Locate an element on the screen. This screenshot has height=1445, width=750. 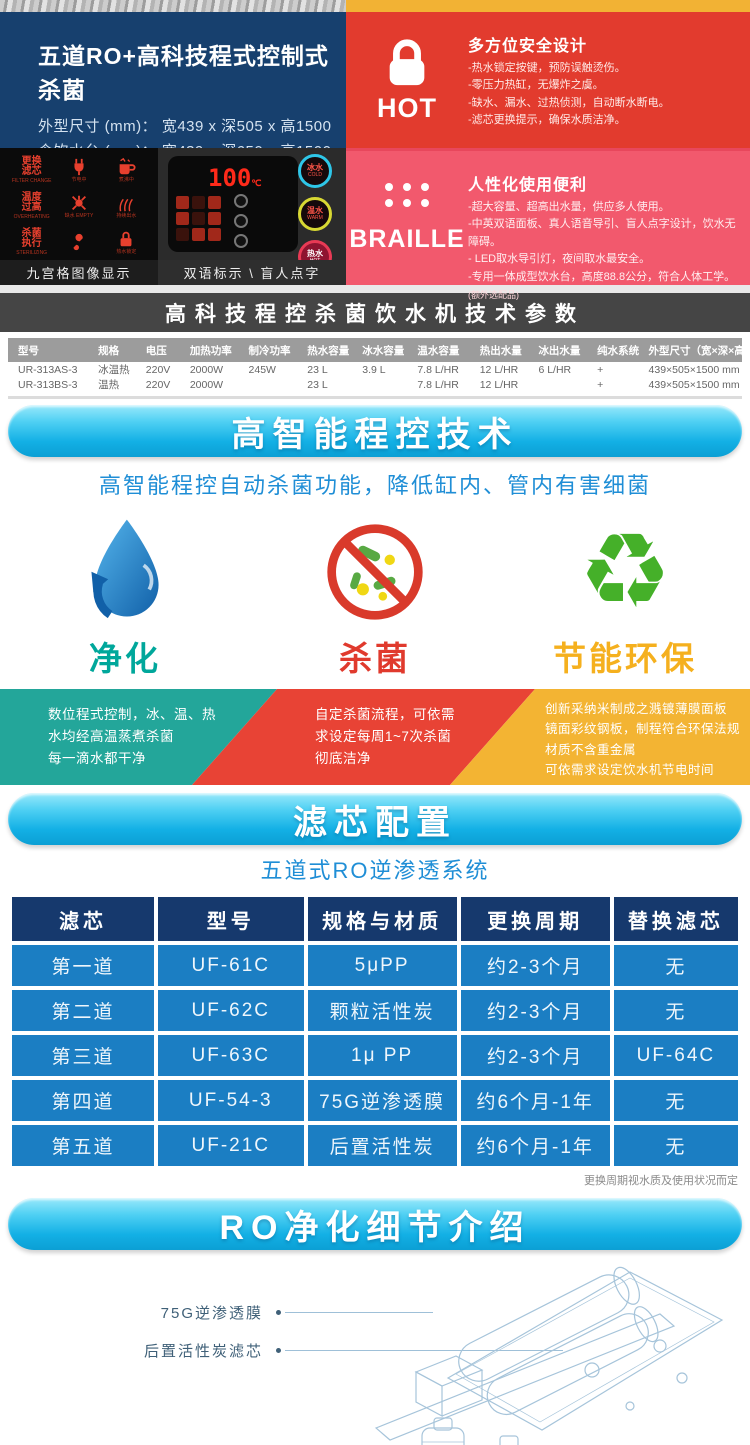
convenience-title: 人性化使用便利 is located at coordinates (528, 185).